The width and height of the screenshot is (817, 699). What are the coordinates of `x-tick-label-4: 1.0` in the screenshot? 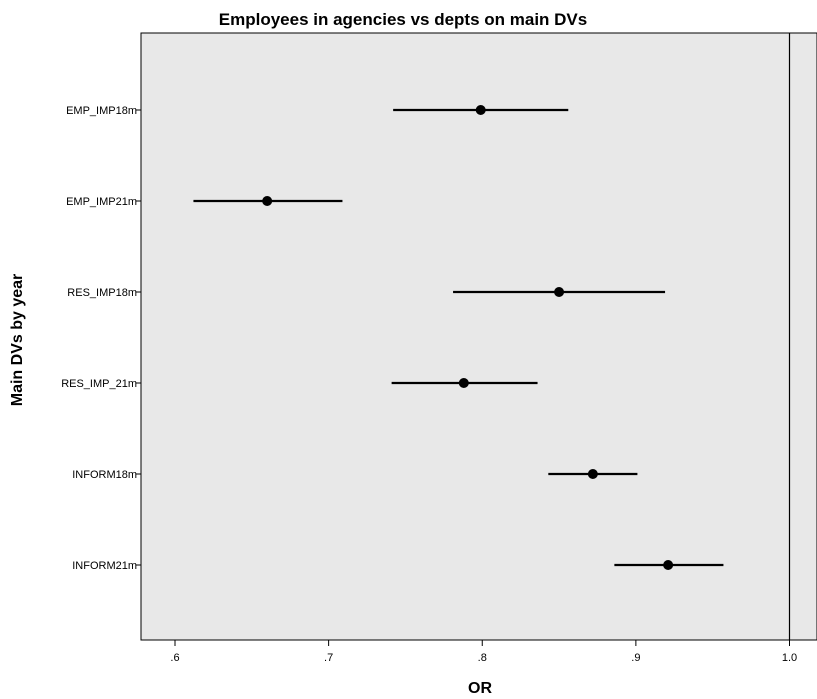 It's located at (789, 658).